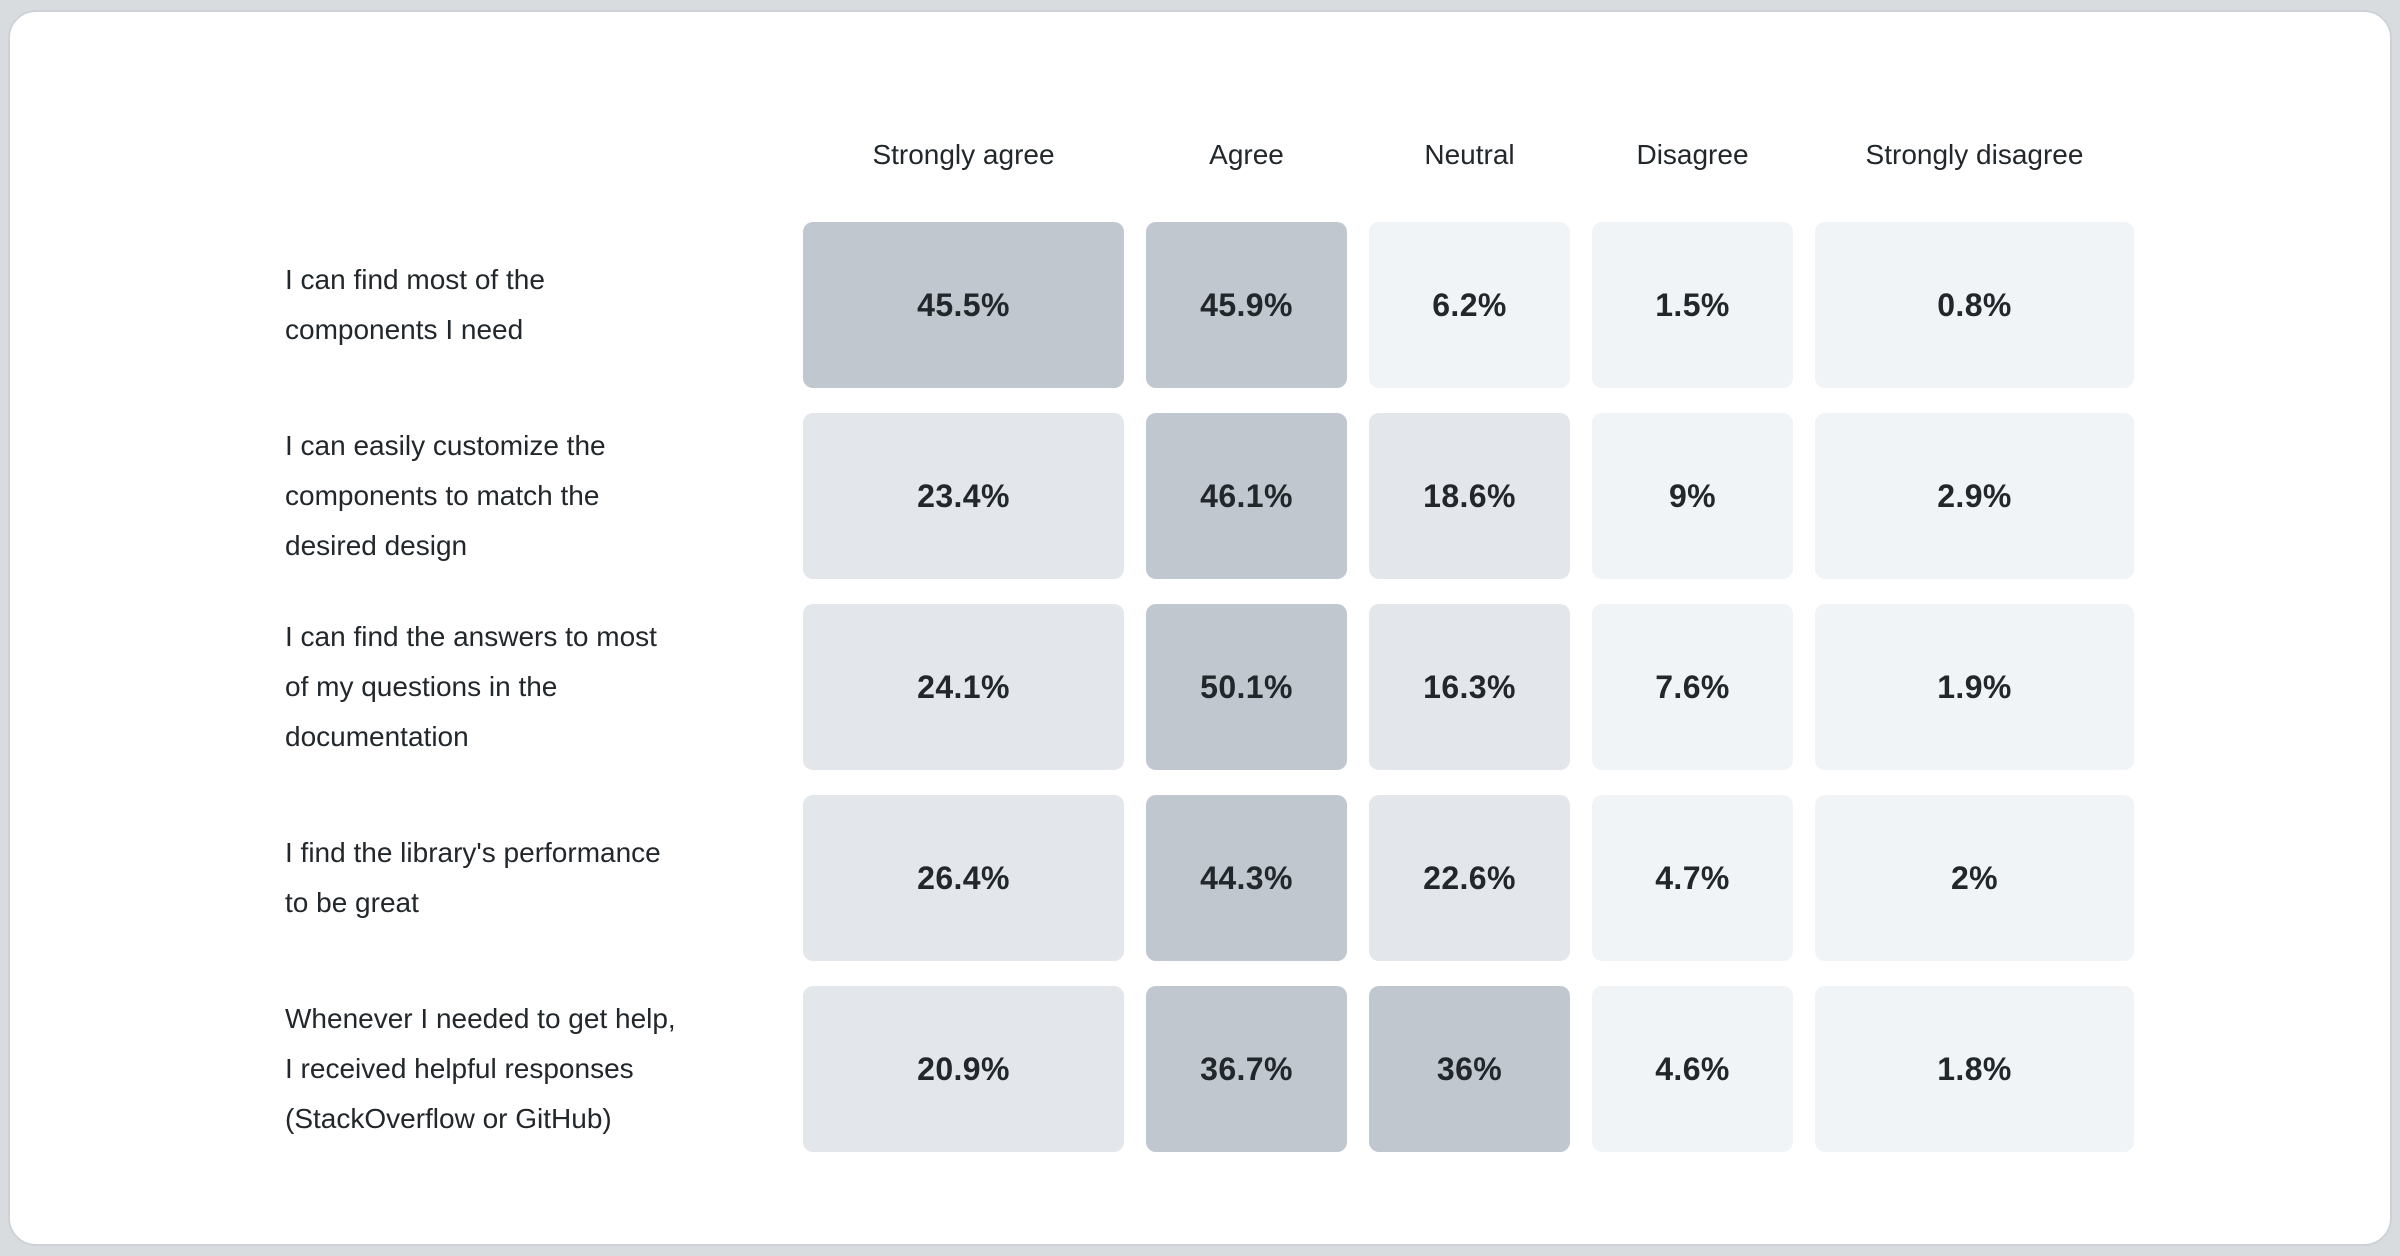 The image size is (2400, 1256). Describe the element at coordinates (1246, 878) in the screenshot. I see `heatmap-cell: 44.3%` at that location.